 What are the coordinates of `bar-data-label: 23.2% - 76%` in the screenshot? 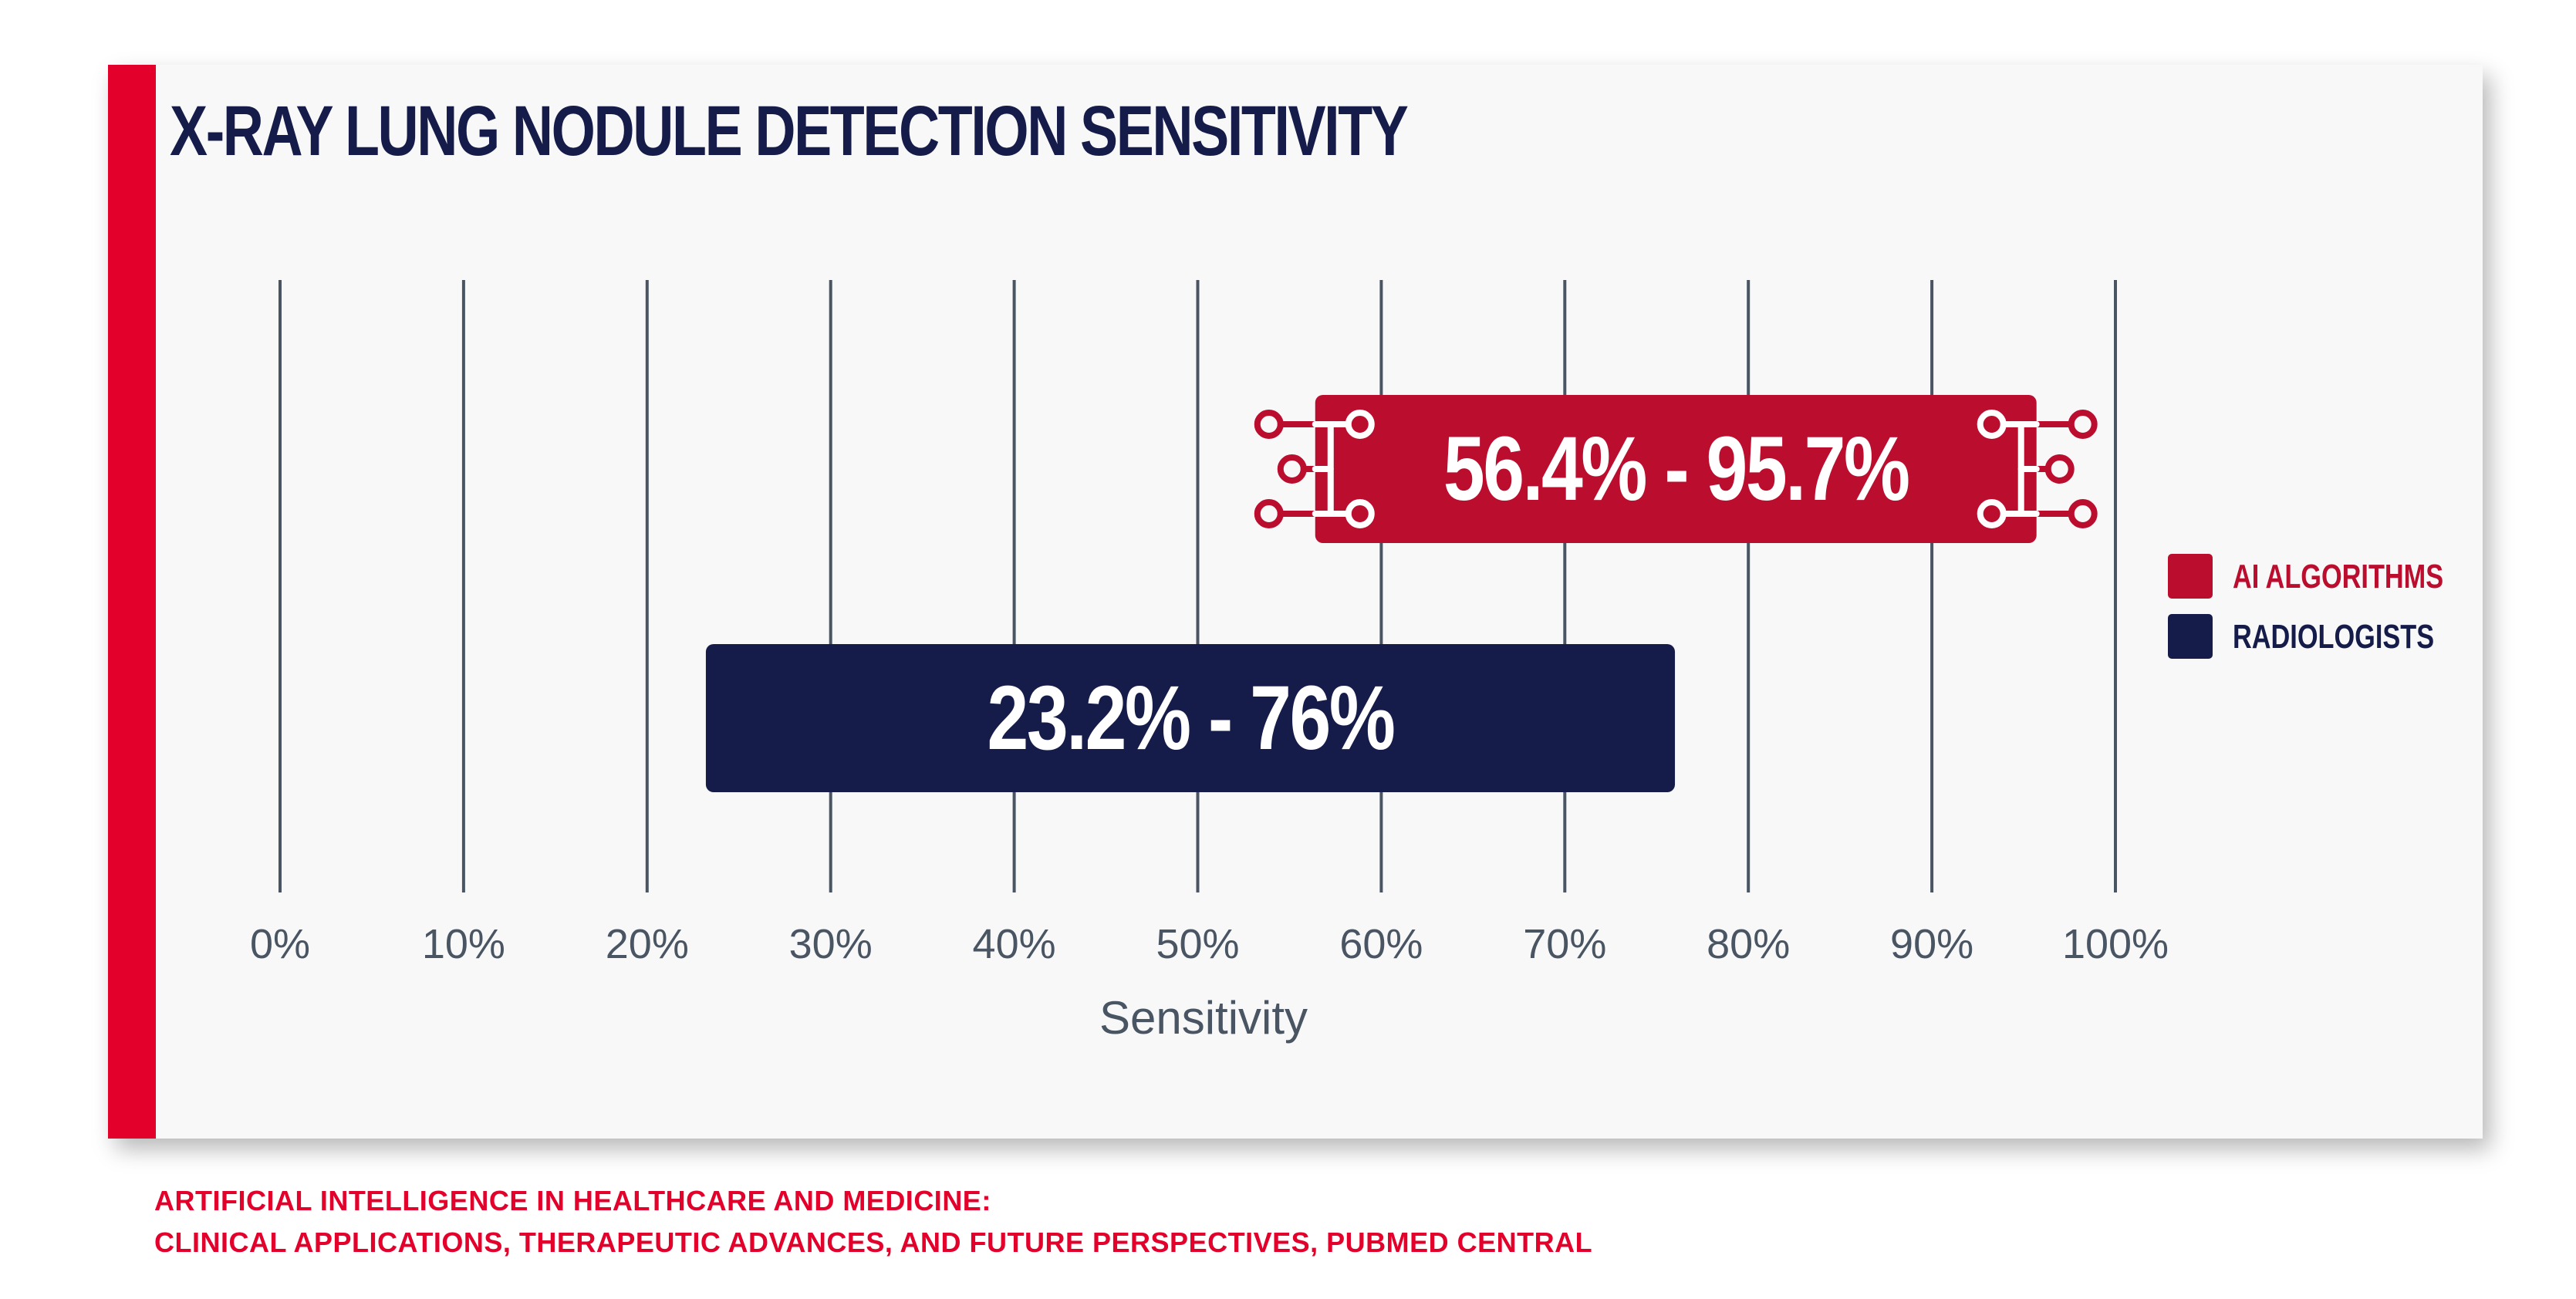 It's located at (1191, 717).